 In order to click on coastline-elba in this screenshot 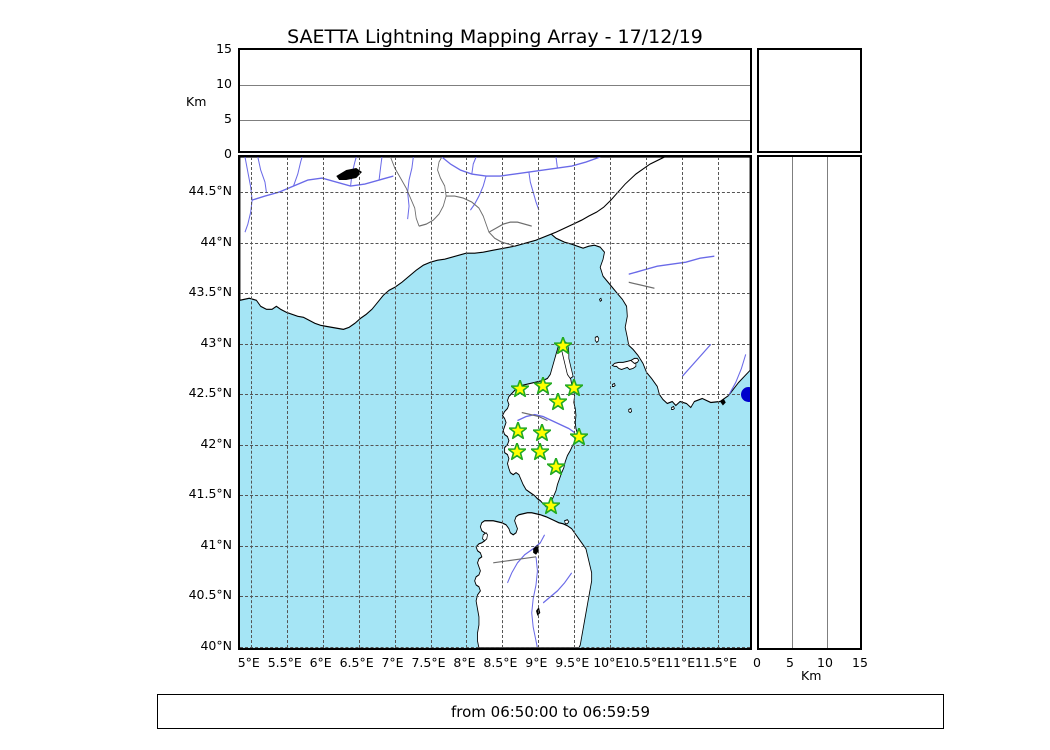, I will do `click(624, 364)`.